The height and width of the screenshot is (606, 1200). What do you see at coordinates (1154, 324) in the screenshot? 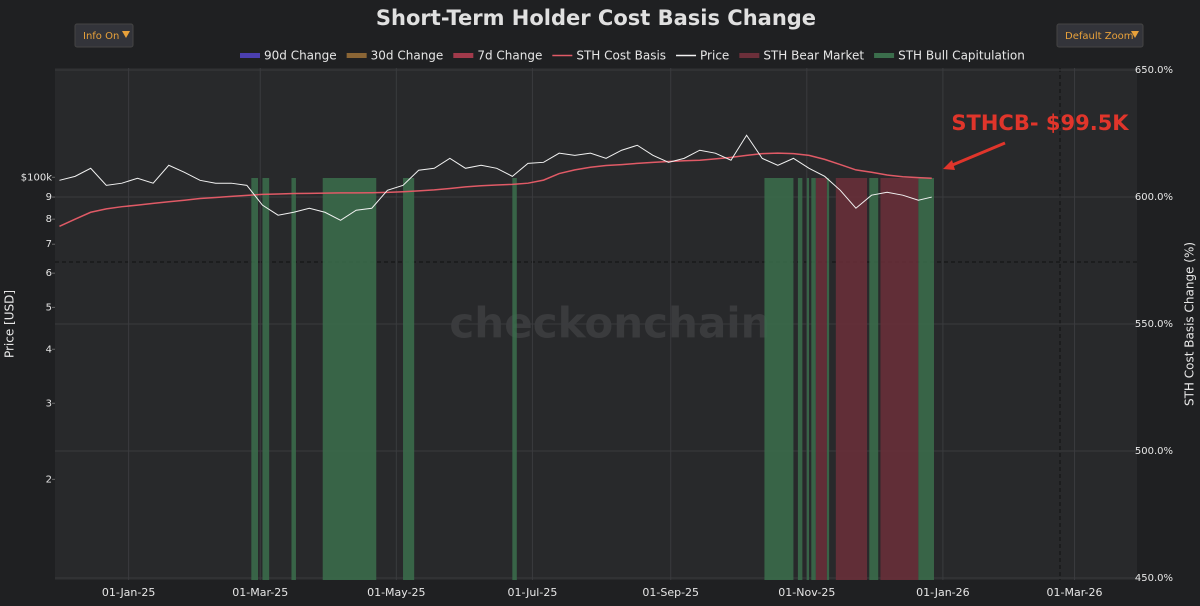
I see `y2-tick-label: 550.0%` at bounding box center [1154, 324].